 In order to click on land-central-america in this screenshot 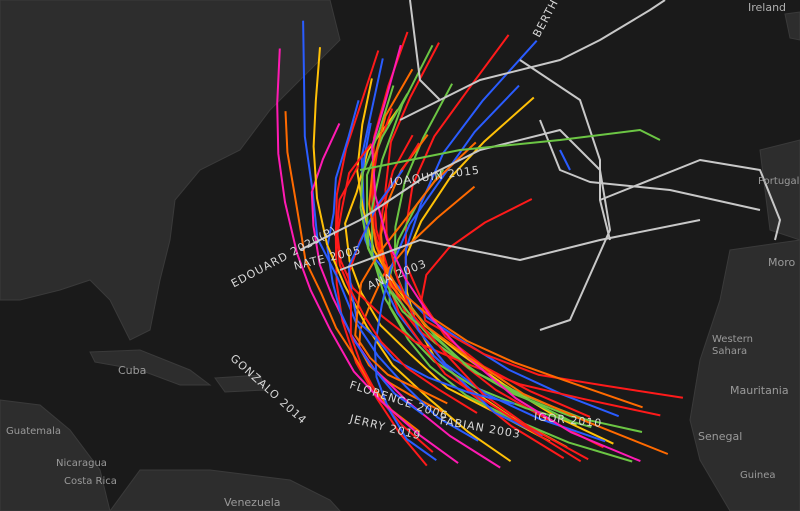, I will do `click(55, 455)`.